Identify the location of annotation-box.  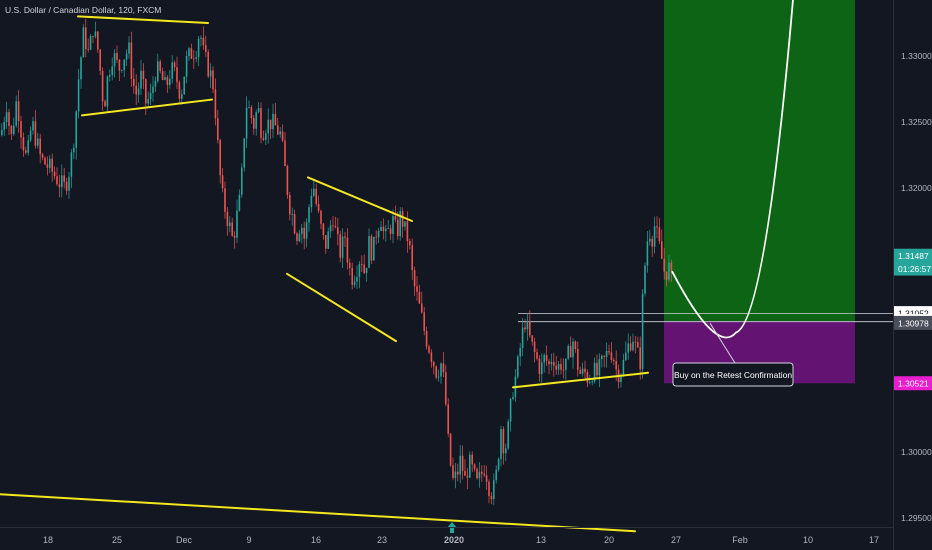
(733, 374).